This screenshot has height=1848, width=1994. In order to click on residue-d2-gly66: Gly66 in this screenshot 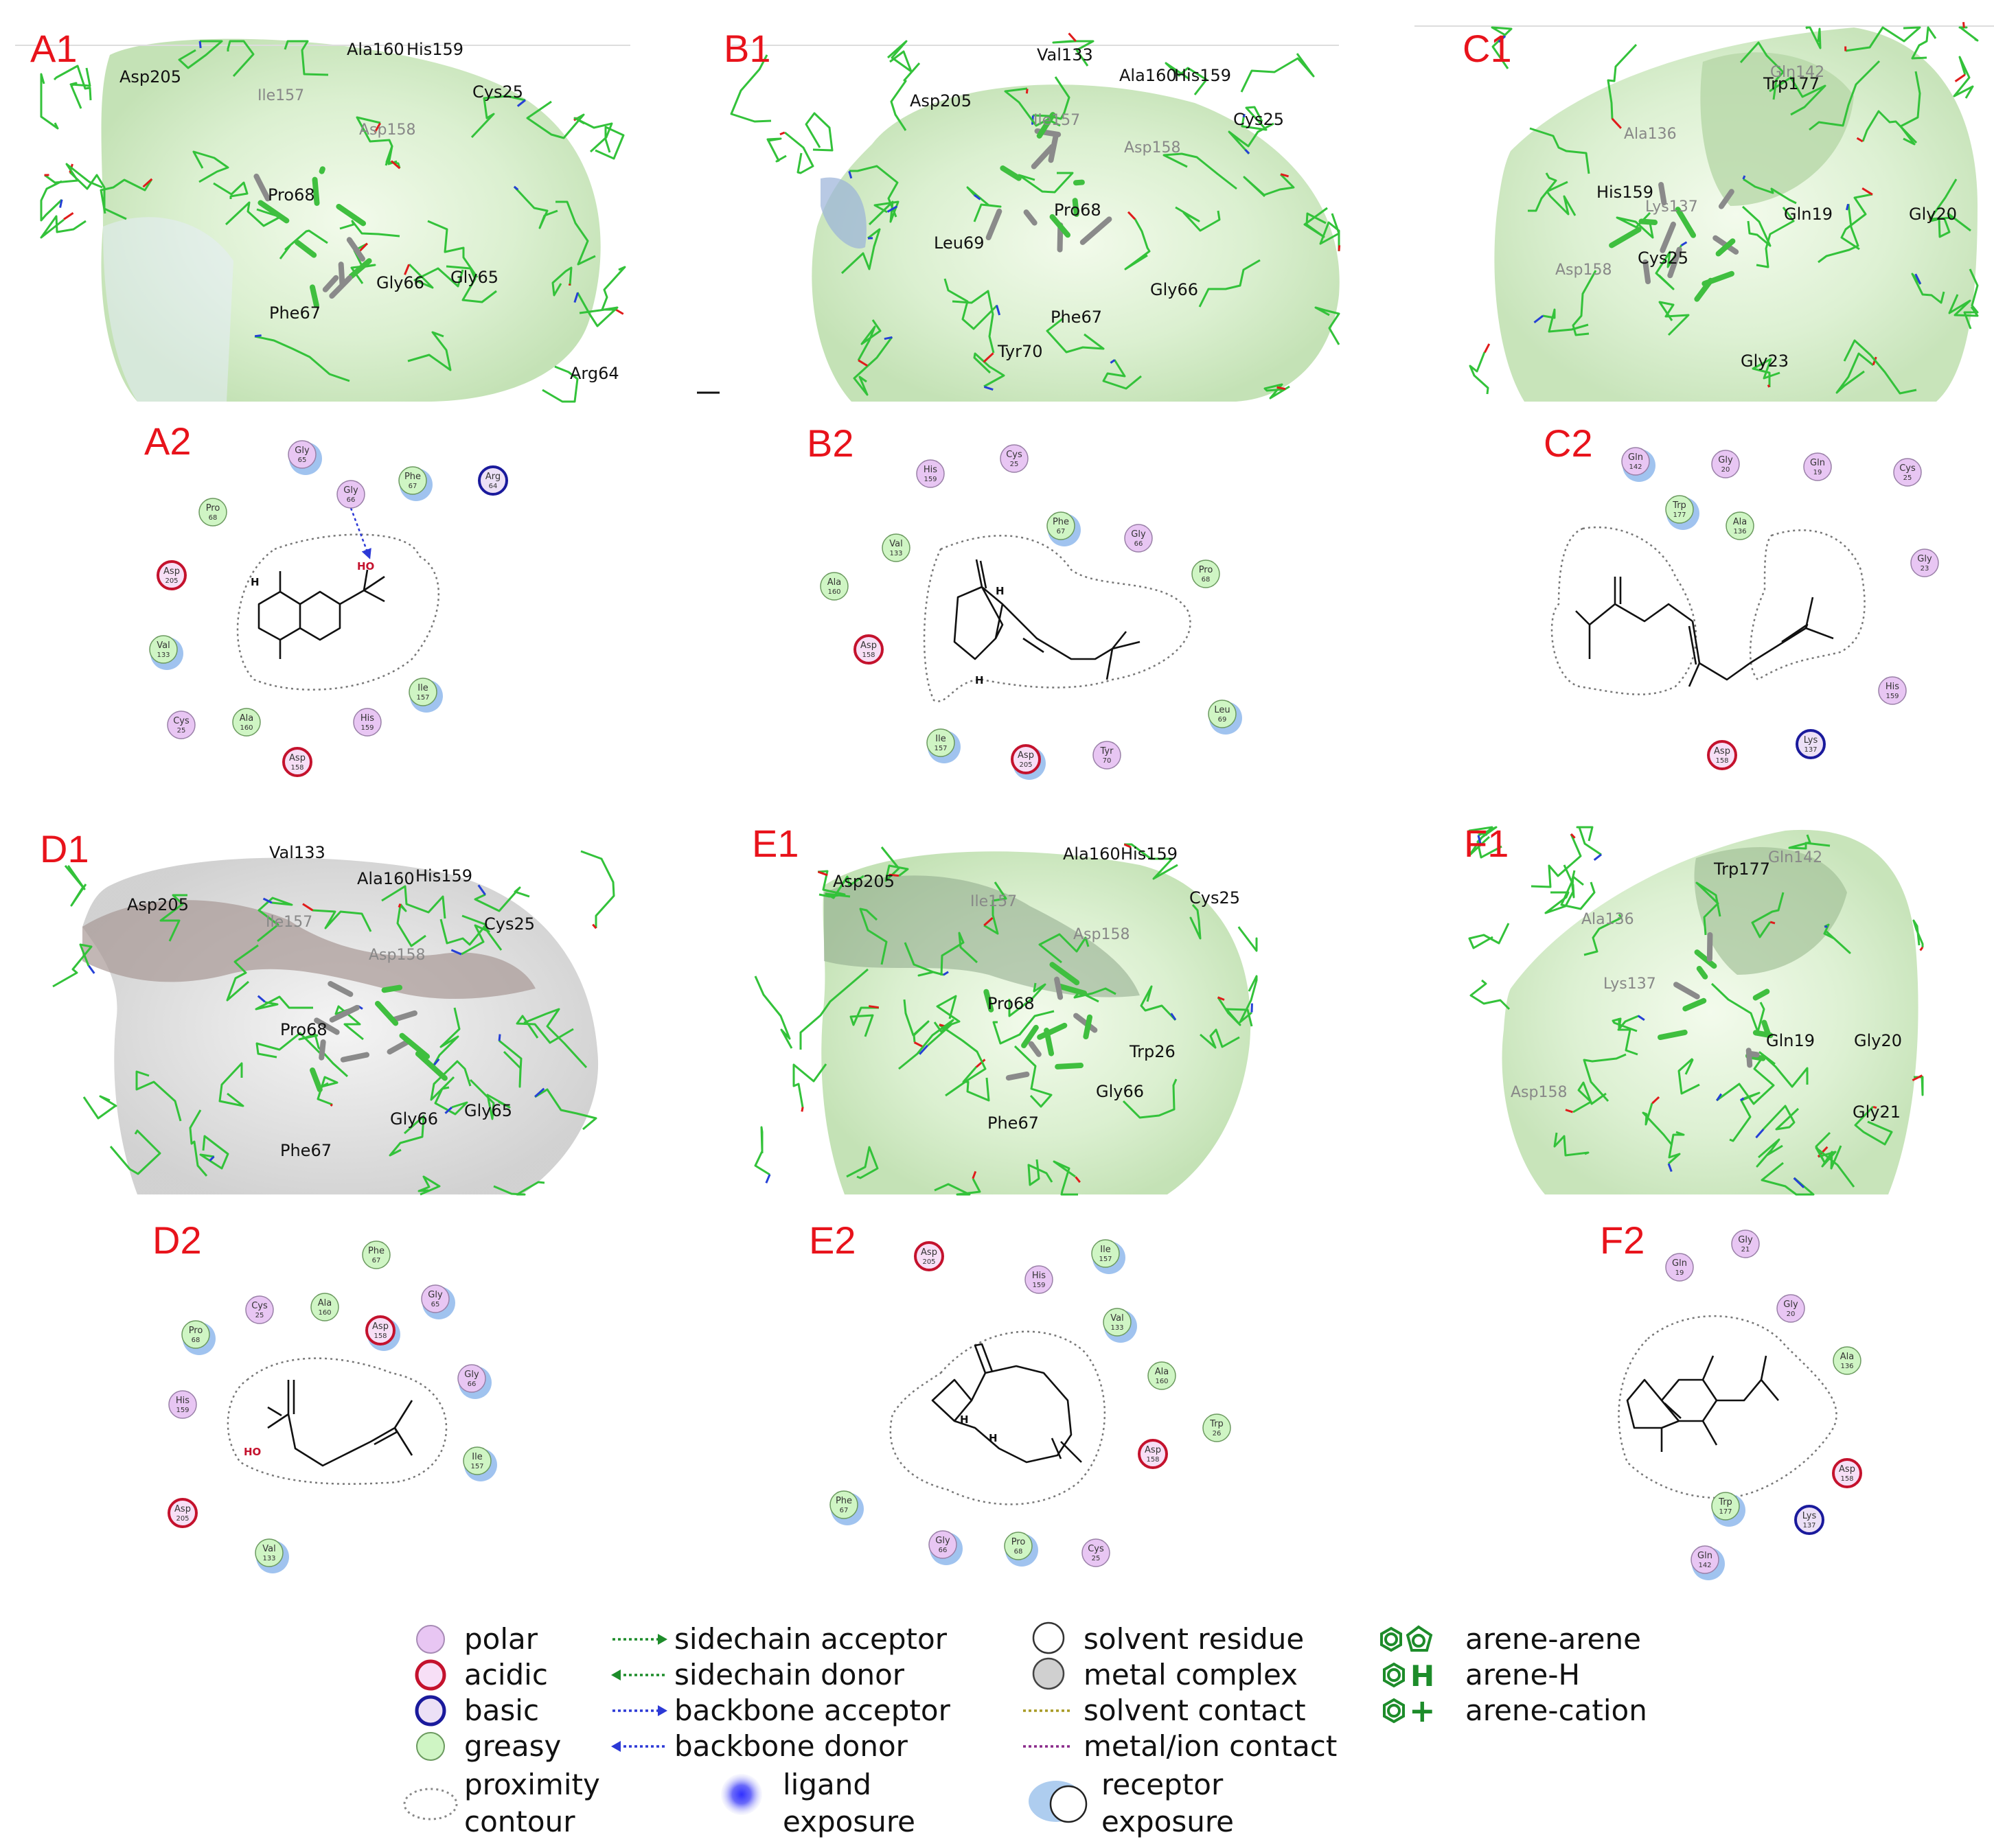, I will do `click(475, 1381)`.